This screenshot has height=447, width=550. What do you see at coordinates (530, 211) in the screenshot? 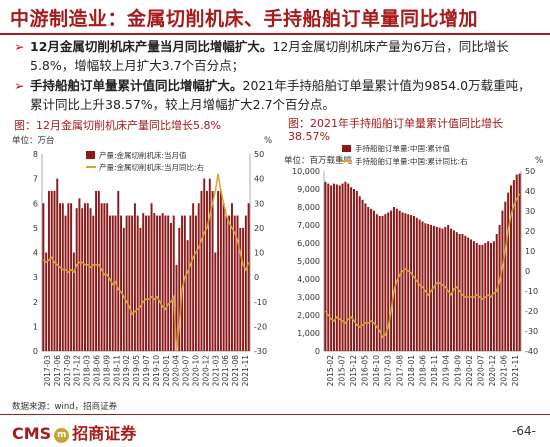
I see `y-tick-right: 30` at bounding box center [530, 211].